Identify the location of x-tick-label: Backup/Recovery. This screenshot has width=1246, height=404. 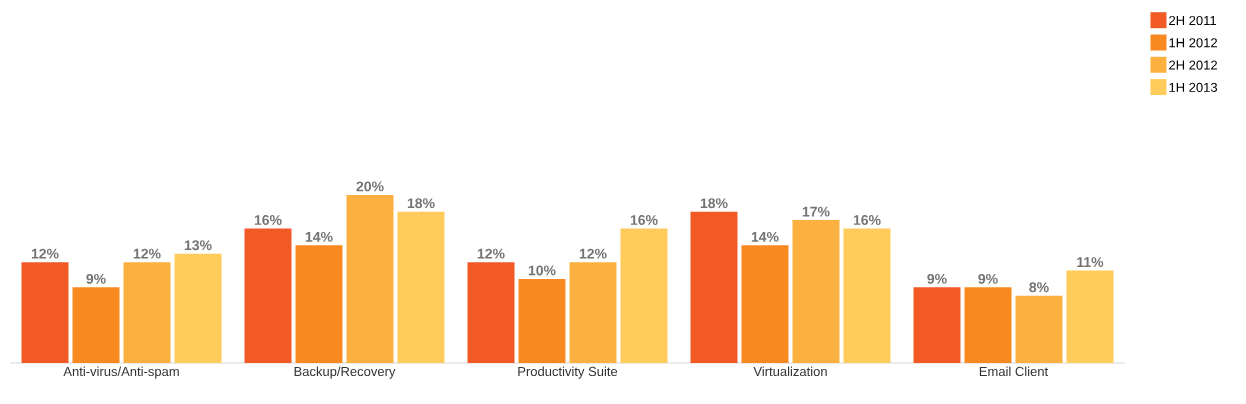
(345, 372).